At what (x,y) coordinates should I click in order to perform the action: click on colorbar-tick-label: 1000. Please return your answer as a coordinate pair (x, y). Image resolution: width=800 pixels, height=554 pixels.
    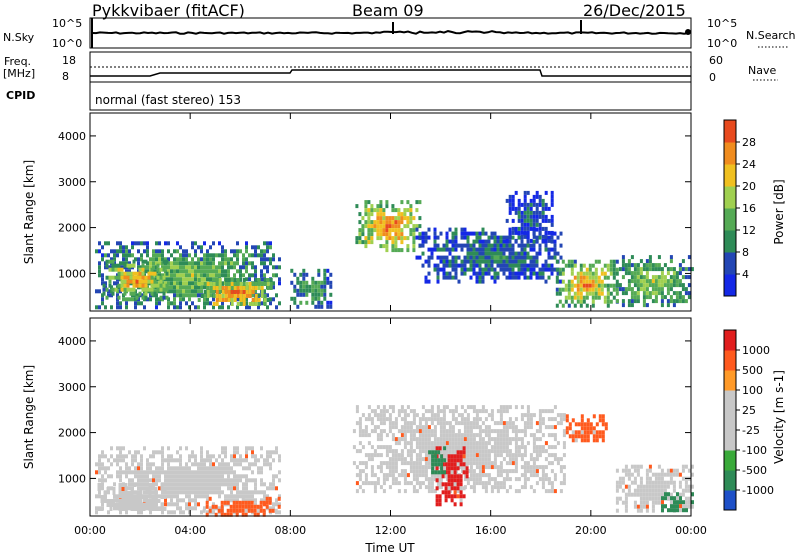
    Looking at the image, I should click on (756, 350).